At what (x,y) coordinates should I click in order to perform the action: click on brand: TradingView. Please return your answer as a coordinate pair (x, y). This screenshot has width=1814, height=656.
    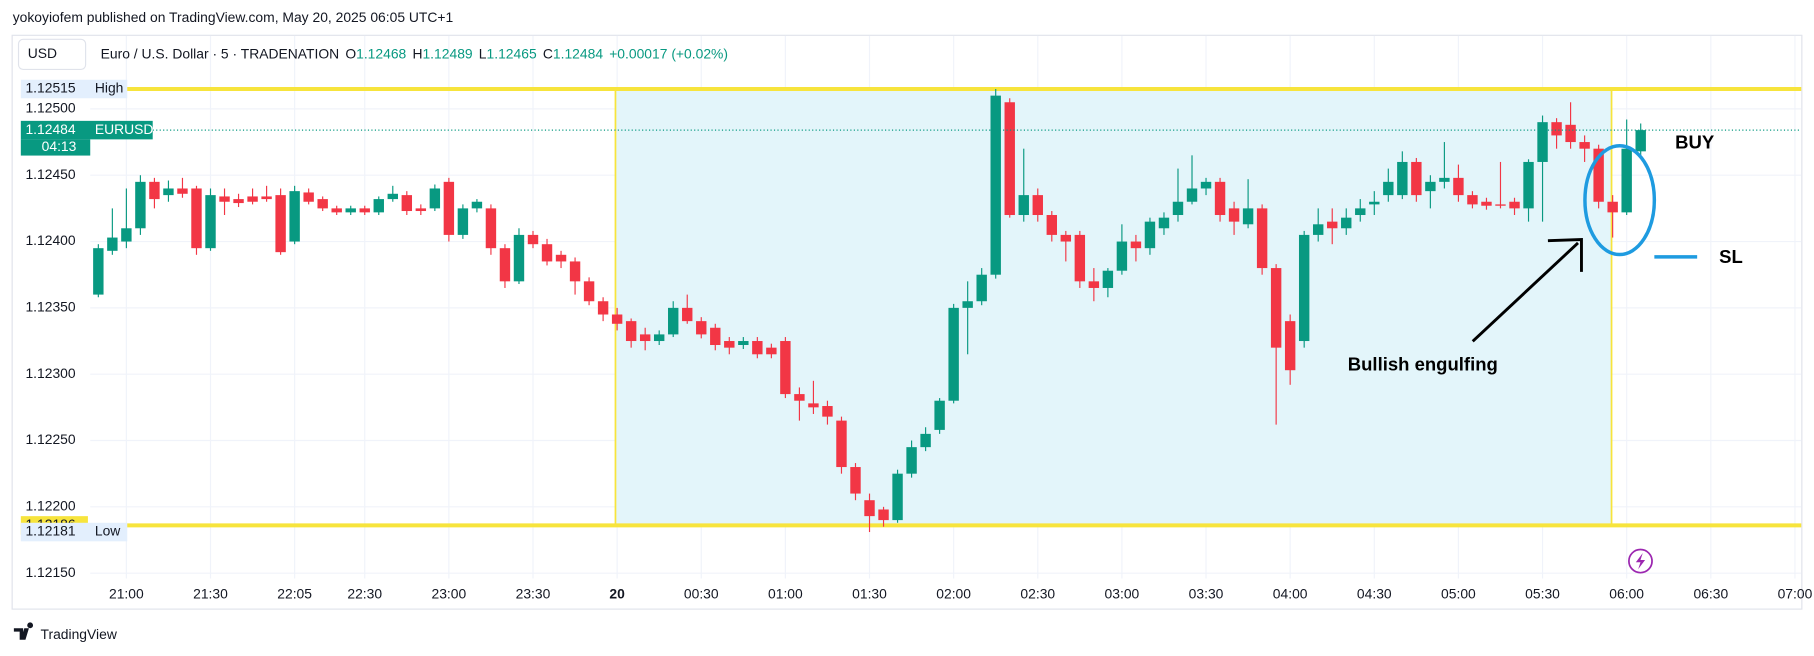
    Looking at the image, I should click on (78, 634).